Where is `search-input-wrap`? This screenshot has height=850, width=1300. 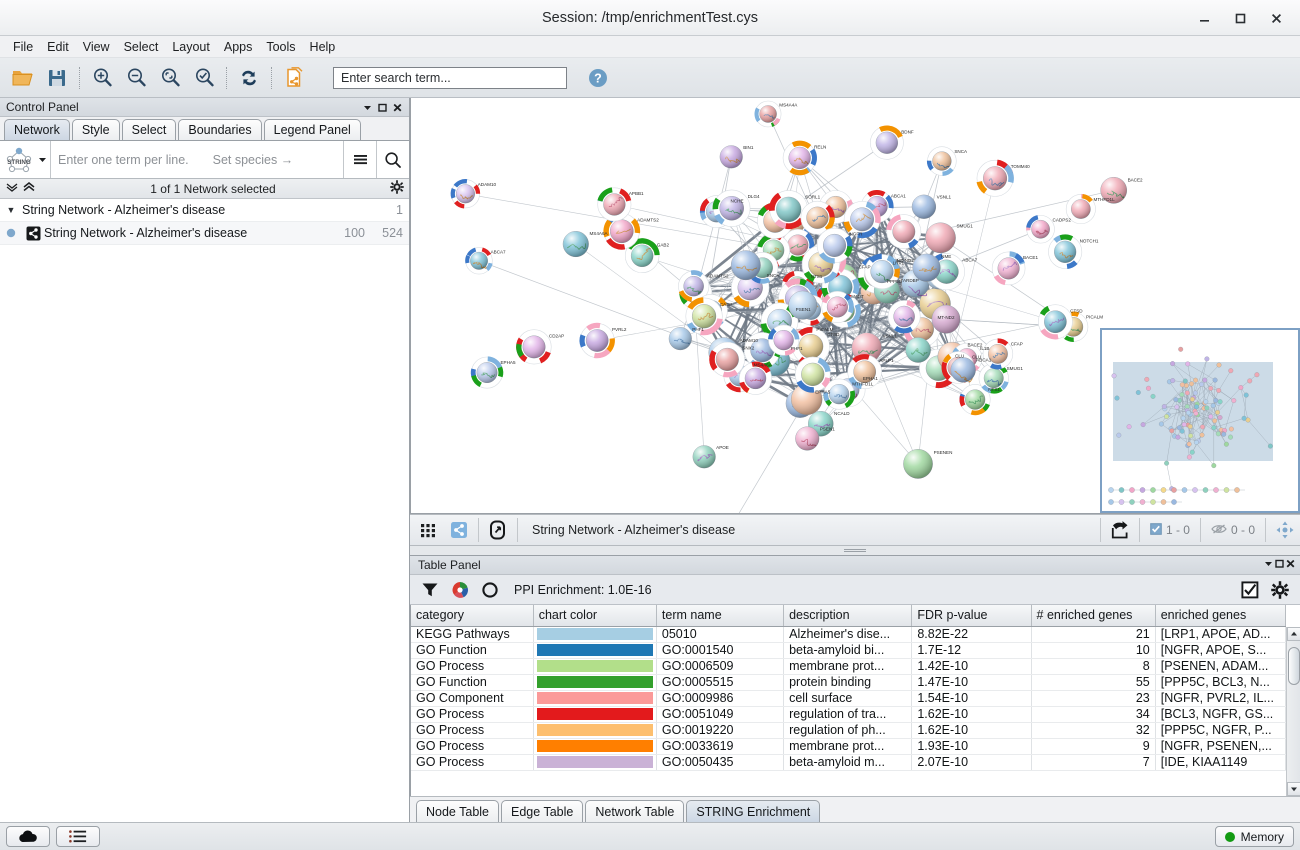 search-input-wrap is located at coordinates (450, 77).